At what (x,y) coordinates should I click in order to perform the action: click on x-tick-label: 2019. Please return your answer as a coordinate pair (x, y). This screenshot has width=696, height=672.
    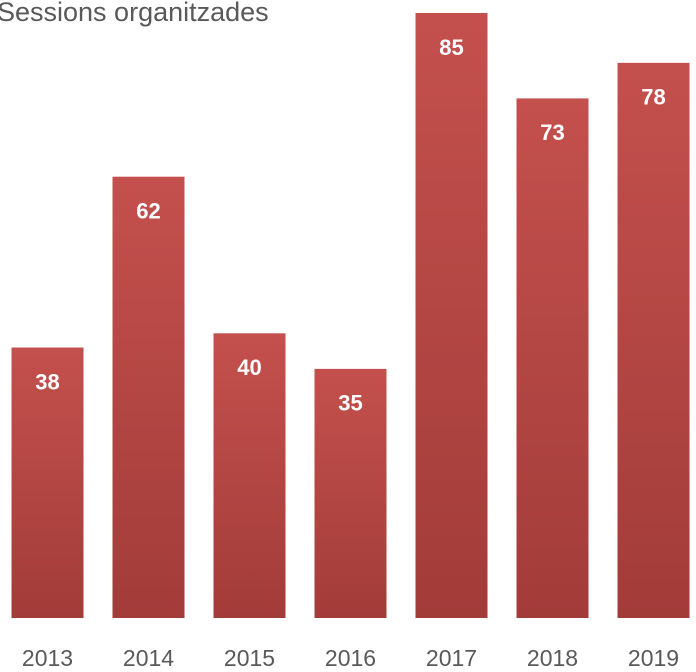
    Looking at the image, I should click on (653, 658).